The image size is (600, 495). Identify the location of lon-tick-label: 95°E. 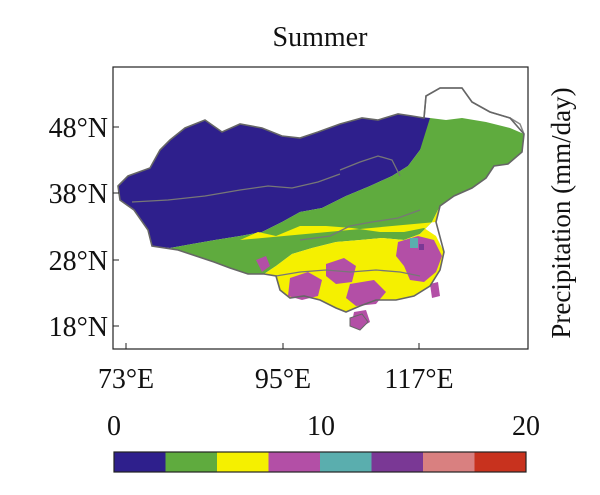
(283, 379).